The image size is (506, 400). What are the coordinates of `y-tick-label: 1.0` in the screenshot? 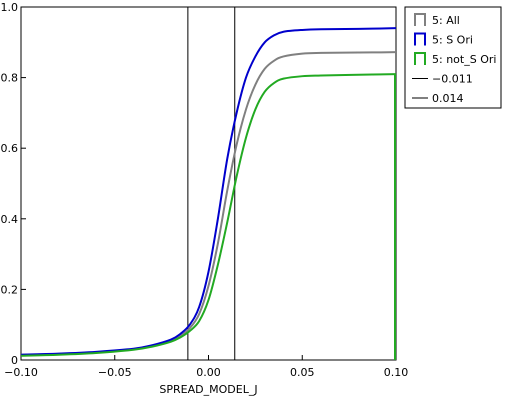 It's located at (10, 7).